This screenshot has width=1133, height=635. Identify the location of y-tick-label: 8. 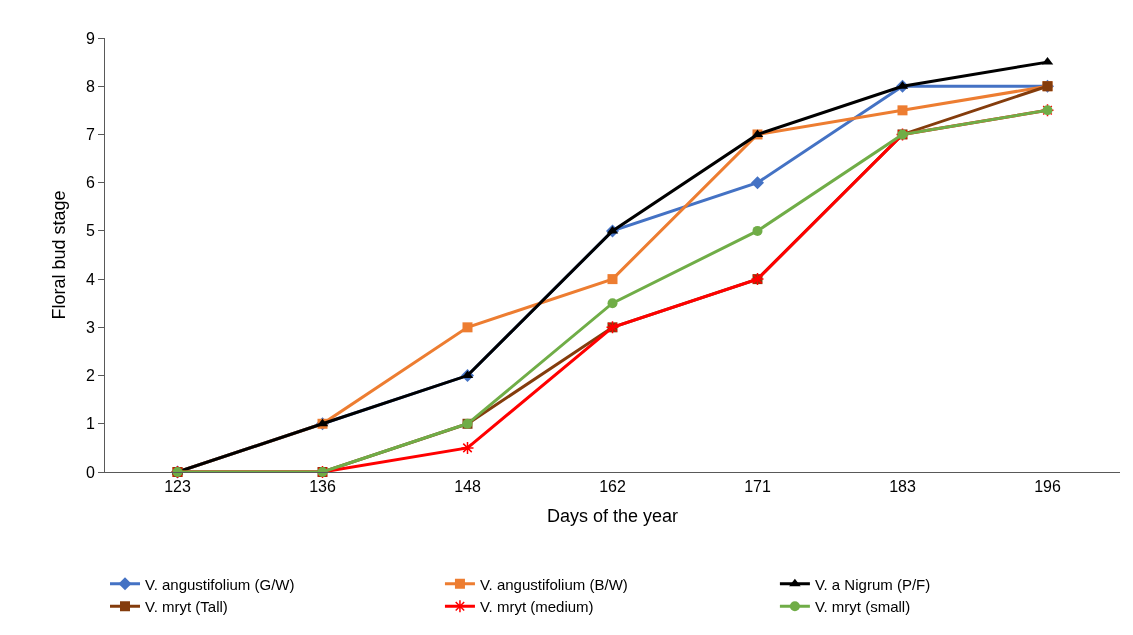
(90, 86).